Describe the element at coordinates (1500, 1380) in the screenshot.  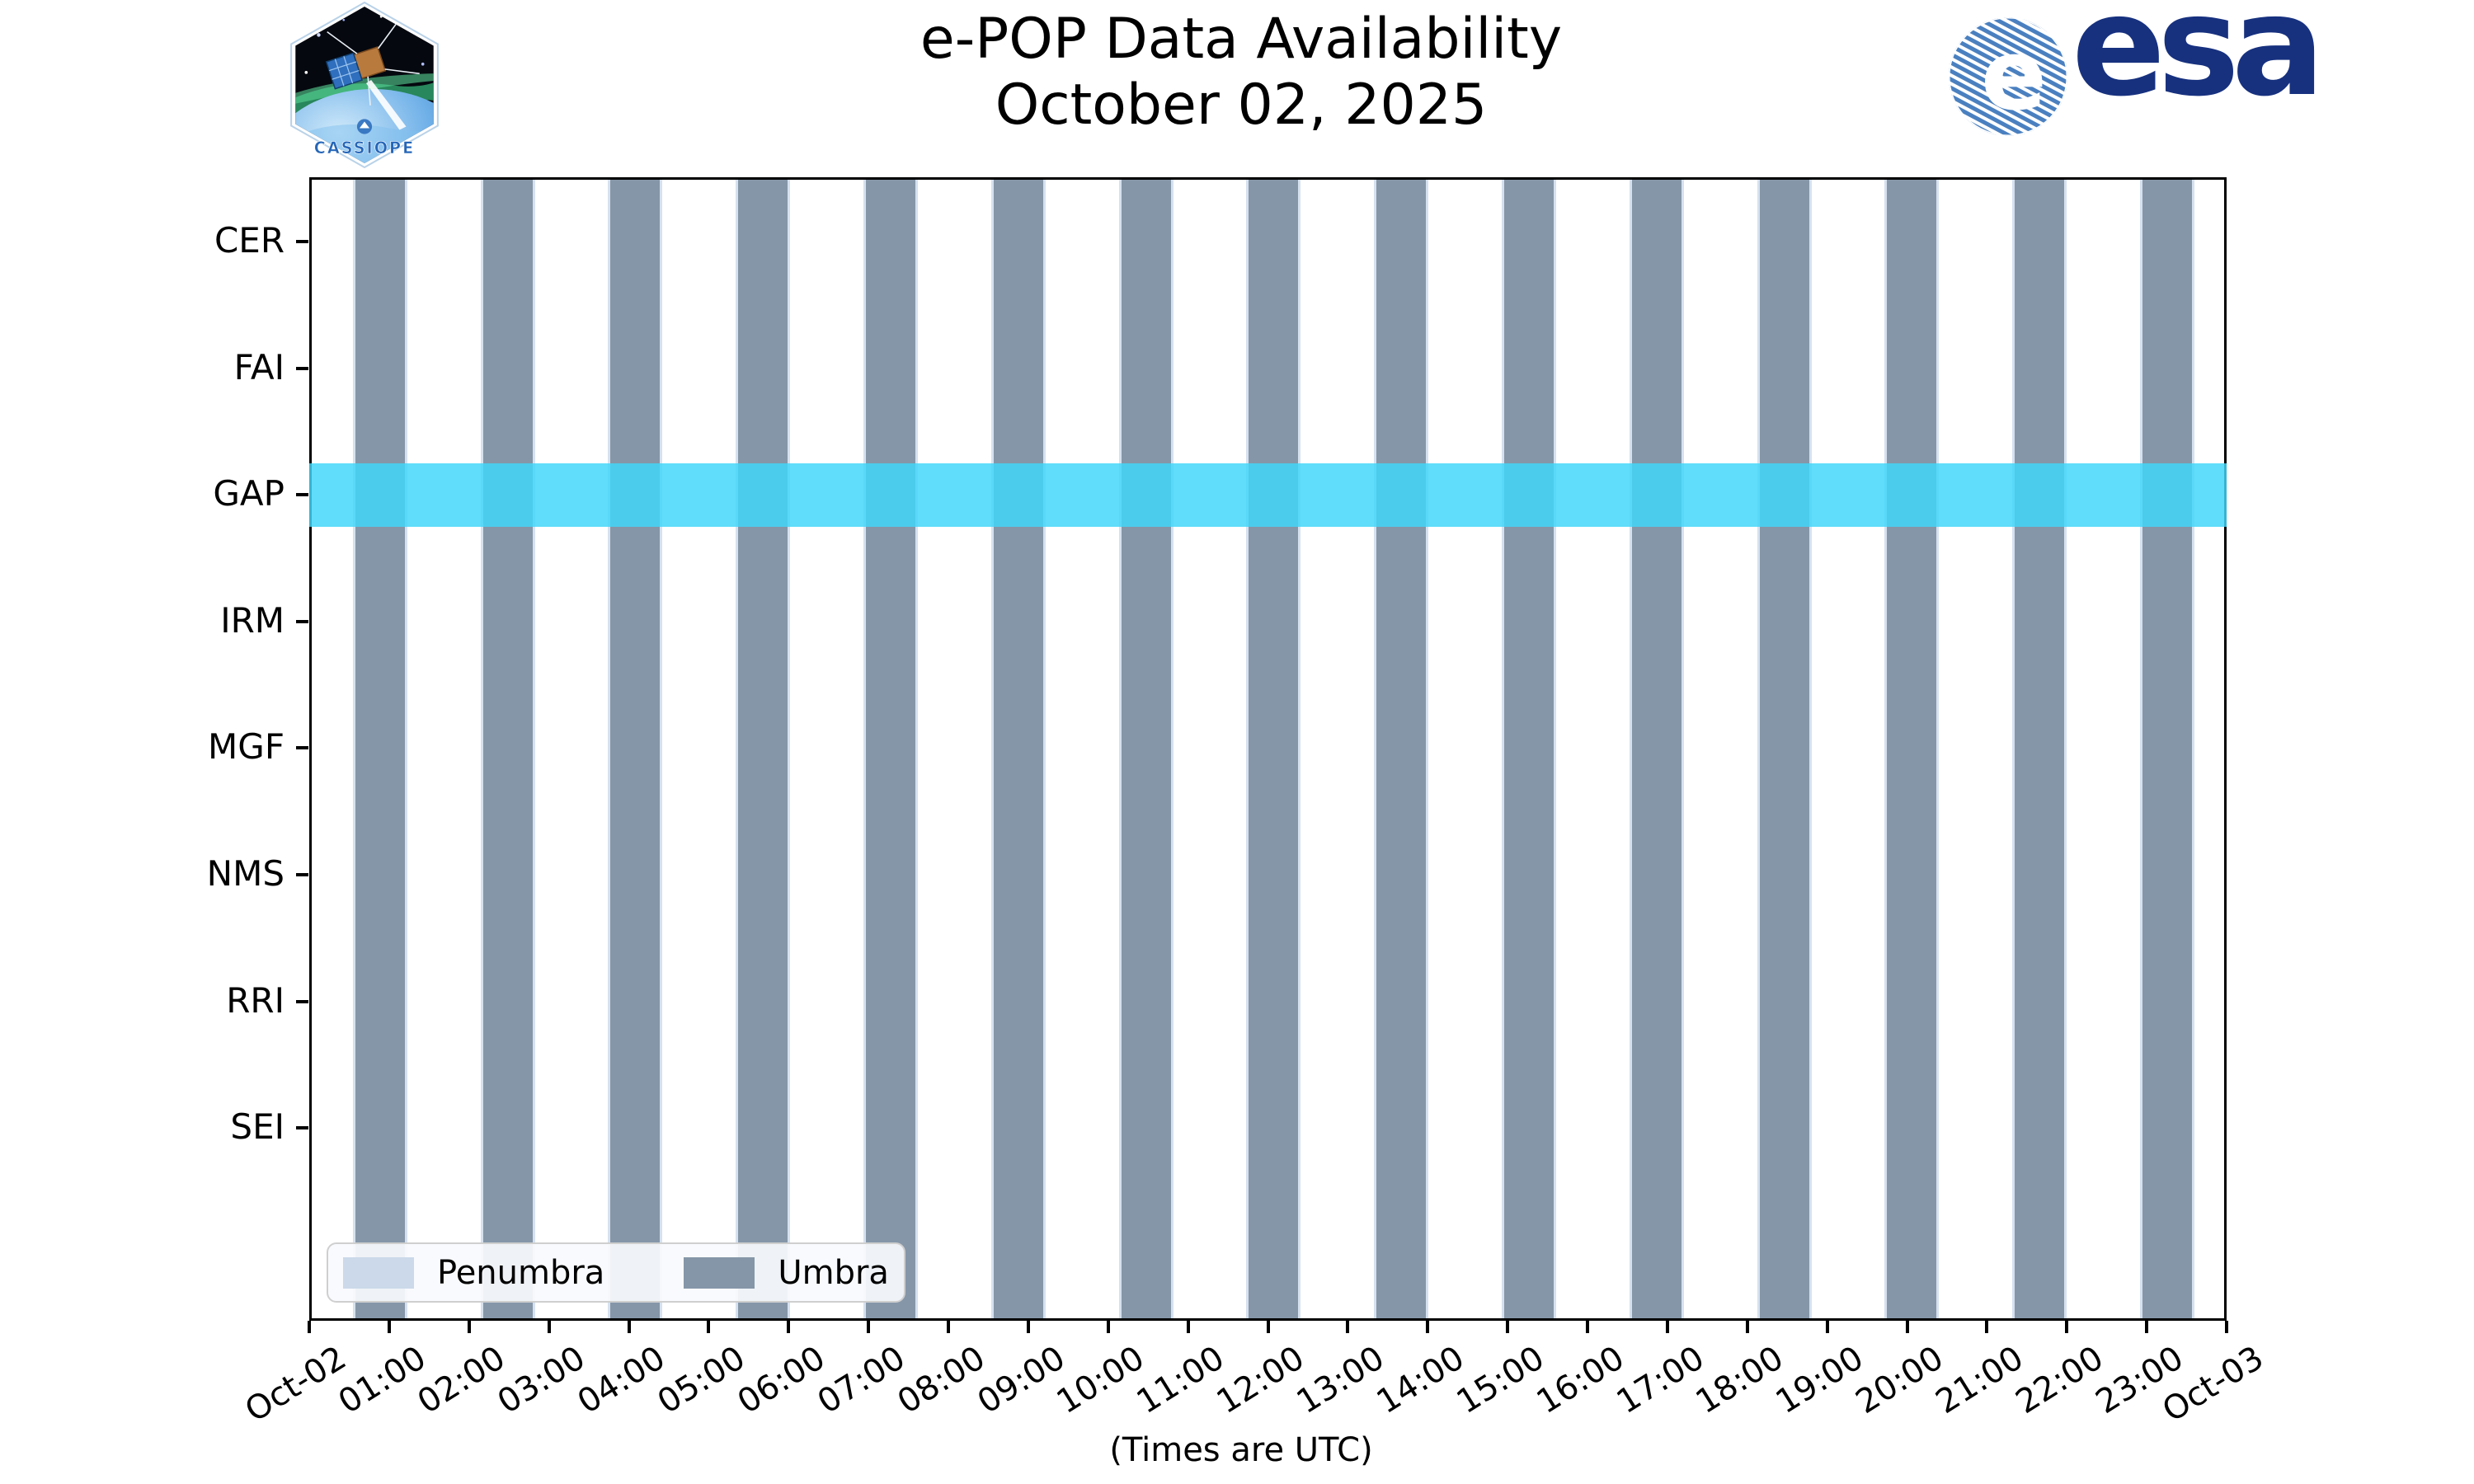
I see `x-tick-label: 15:00` at that location.